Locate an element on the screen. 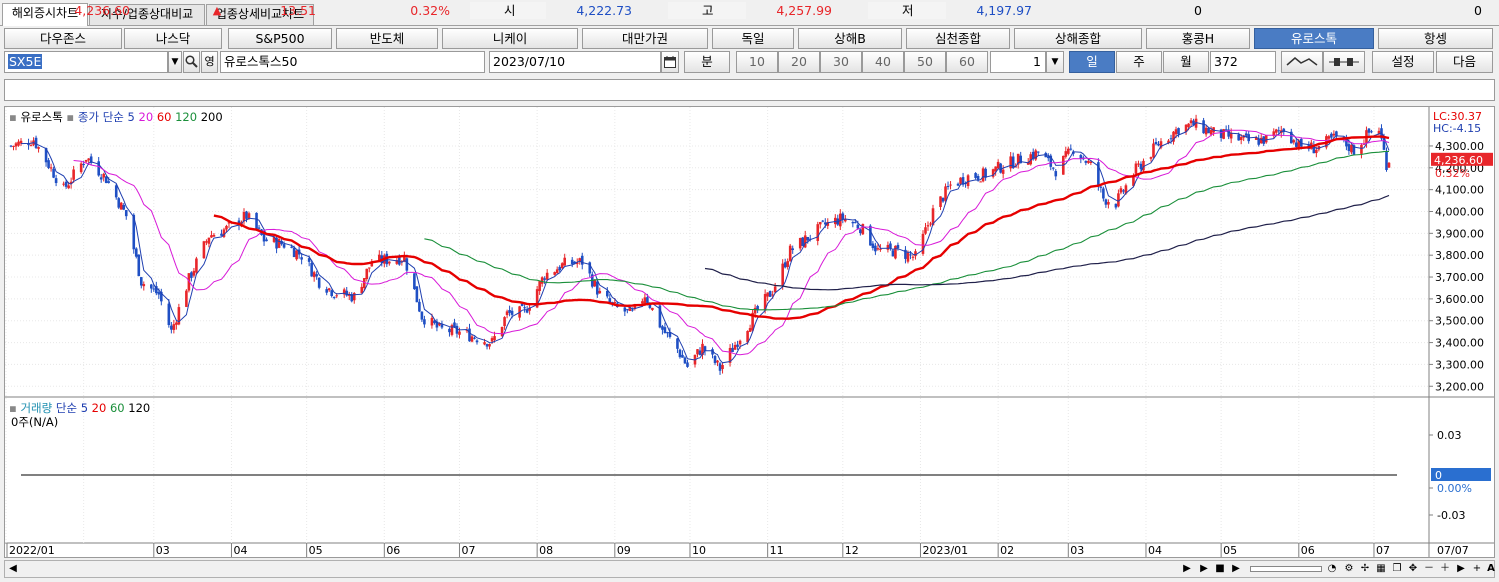  settings-button: 설정 is located at coordinates (1403, 62).